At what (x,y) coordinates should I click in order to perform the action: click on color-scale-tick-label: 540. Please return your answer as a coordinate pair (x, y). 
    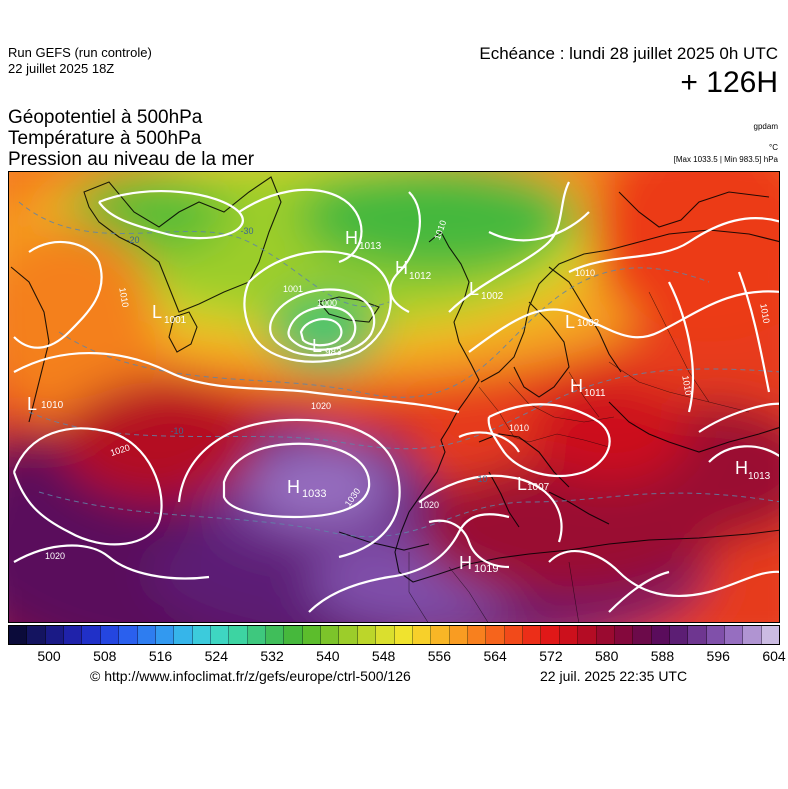
    Looking at the image, I should click on (328, 656).